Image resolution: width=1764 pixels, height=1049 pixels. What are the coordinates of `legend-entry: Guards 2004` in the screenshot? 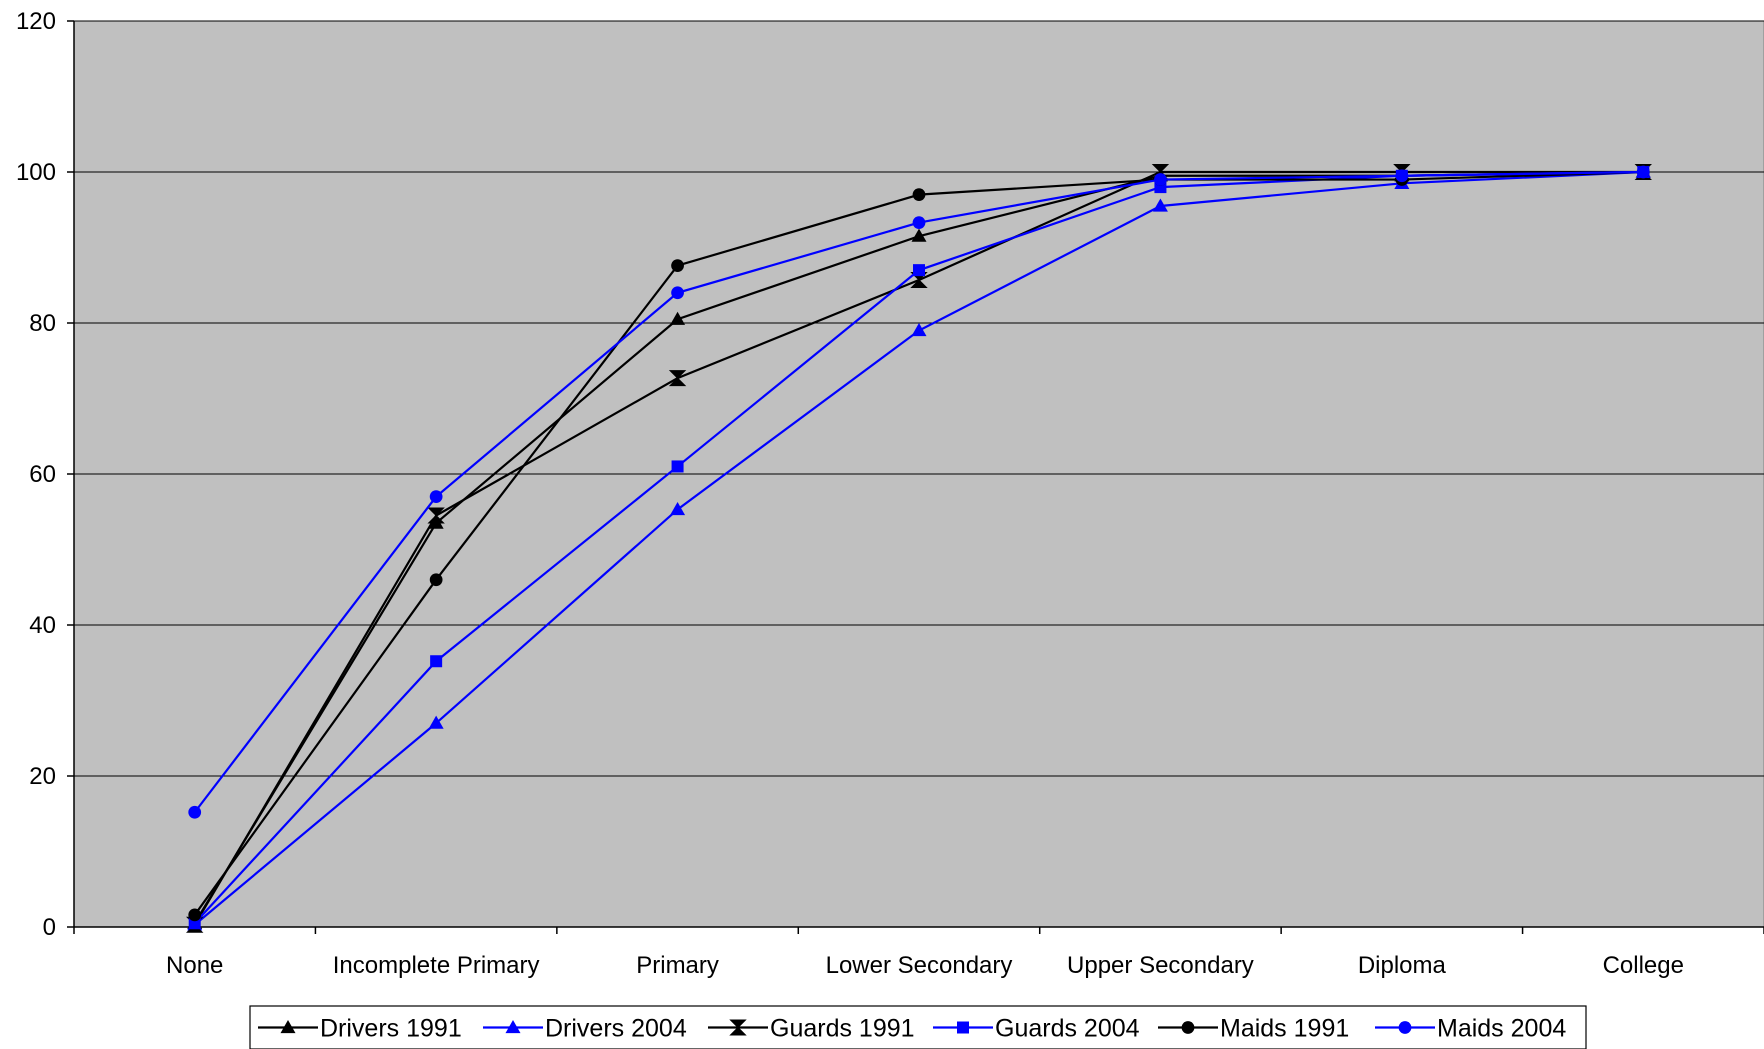 It's located at (1036, 1029).